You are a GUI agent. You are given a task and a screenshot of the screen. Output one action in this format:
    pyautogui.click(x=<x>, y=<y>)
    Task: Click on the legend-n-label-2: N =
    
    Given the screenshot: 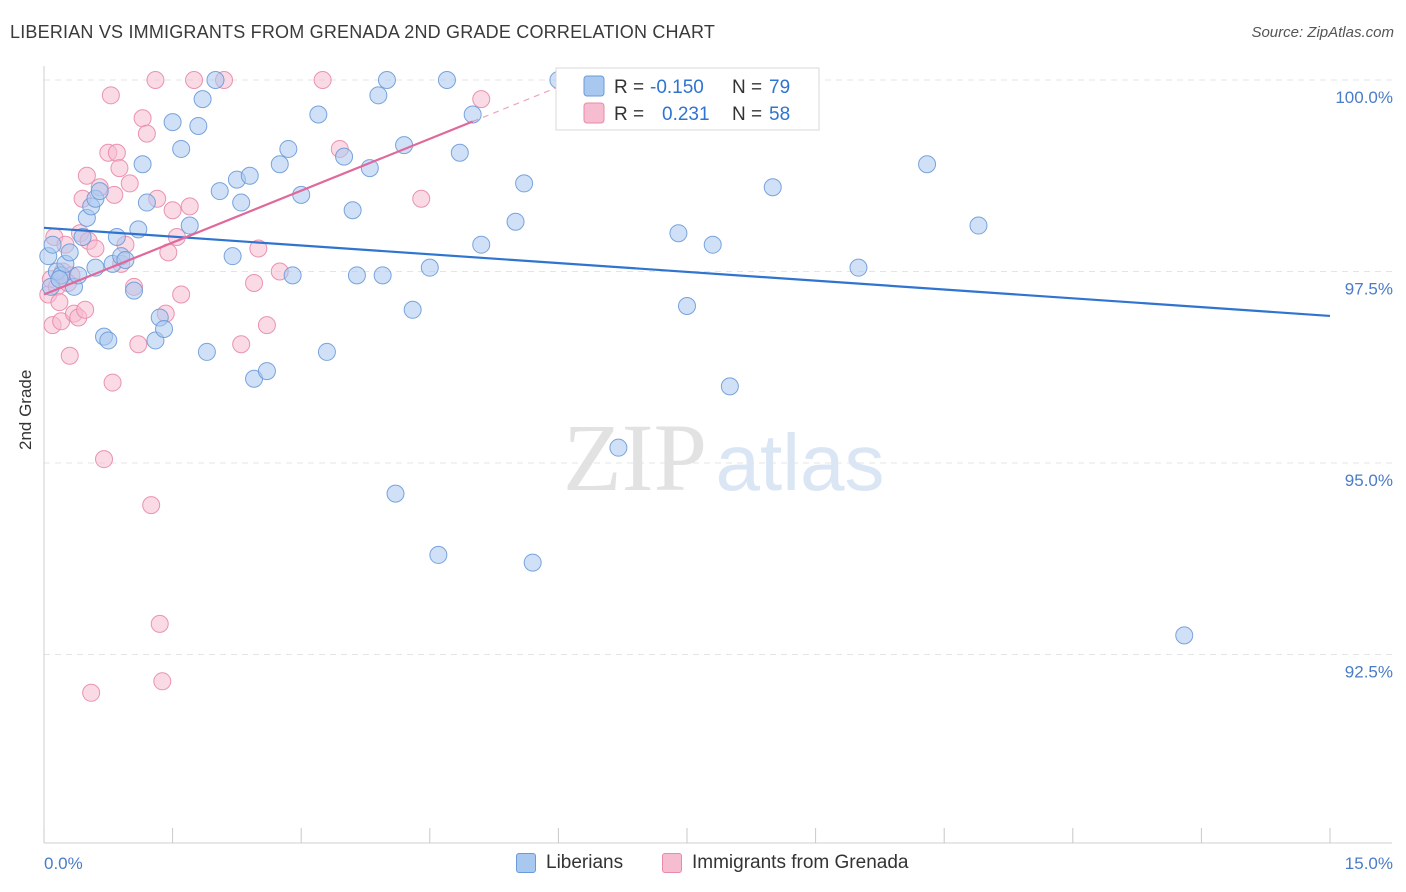 What is the action you would take?
    pyautogui.click(x=747, y=114)
    